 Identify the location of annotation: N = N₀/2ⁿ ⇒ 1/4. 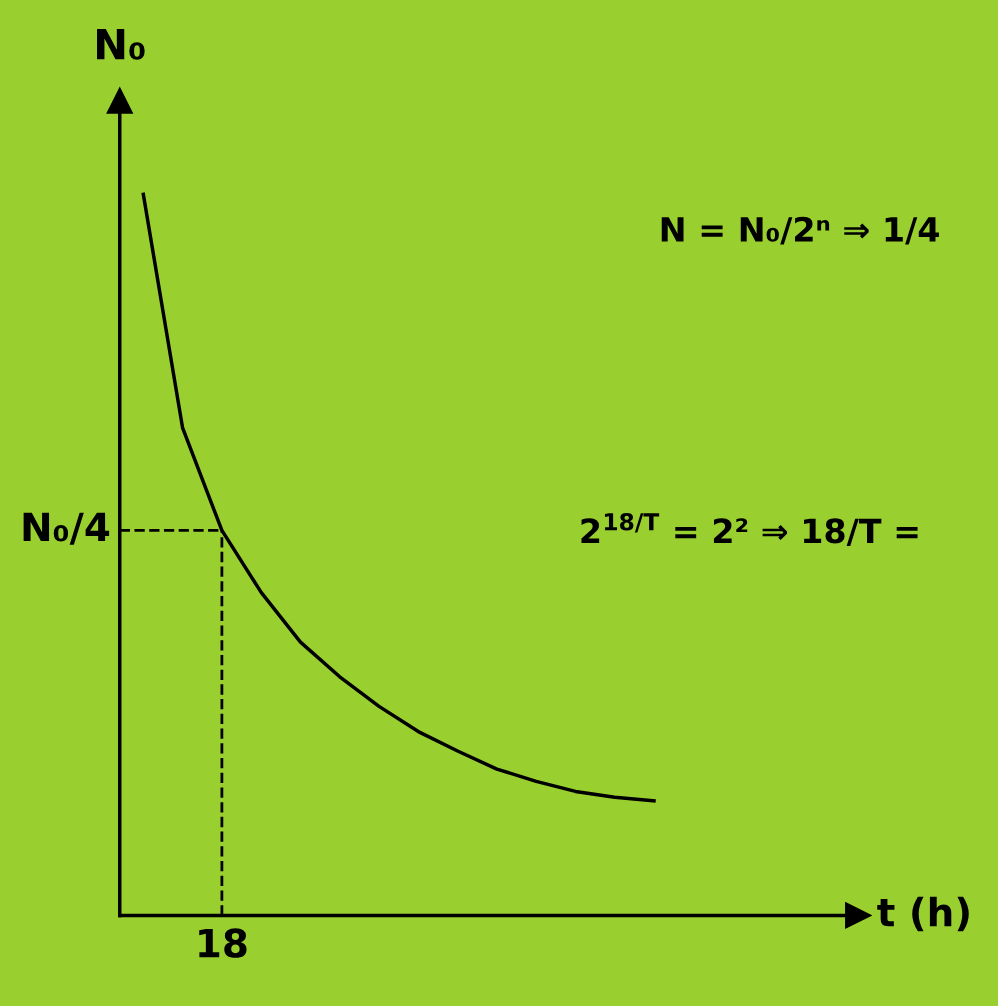
(800, 230).